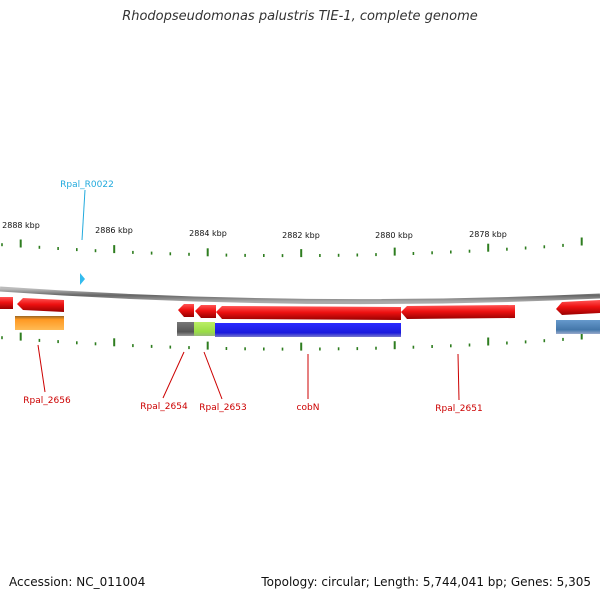  I want to click on cds-bar-right-edge, so click(578, 327).